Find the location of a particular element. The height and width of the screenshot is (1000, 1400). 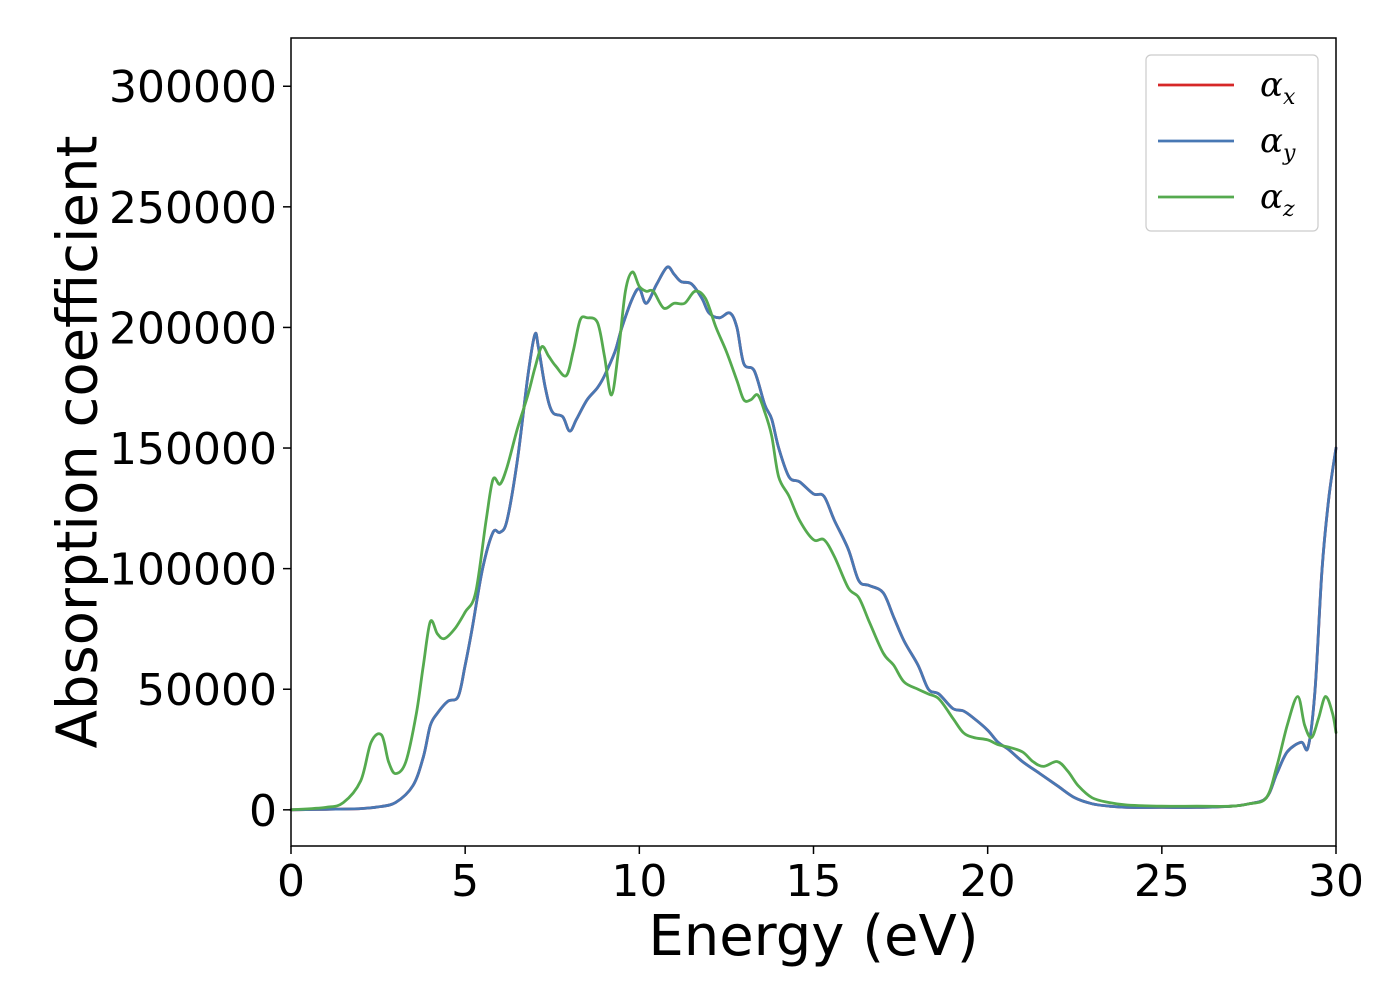

y-tick-label: 150000 is located at coordinates (193, 449).